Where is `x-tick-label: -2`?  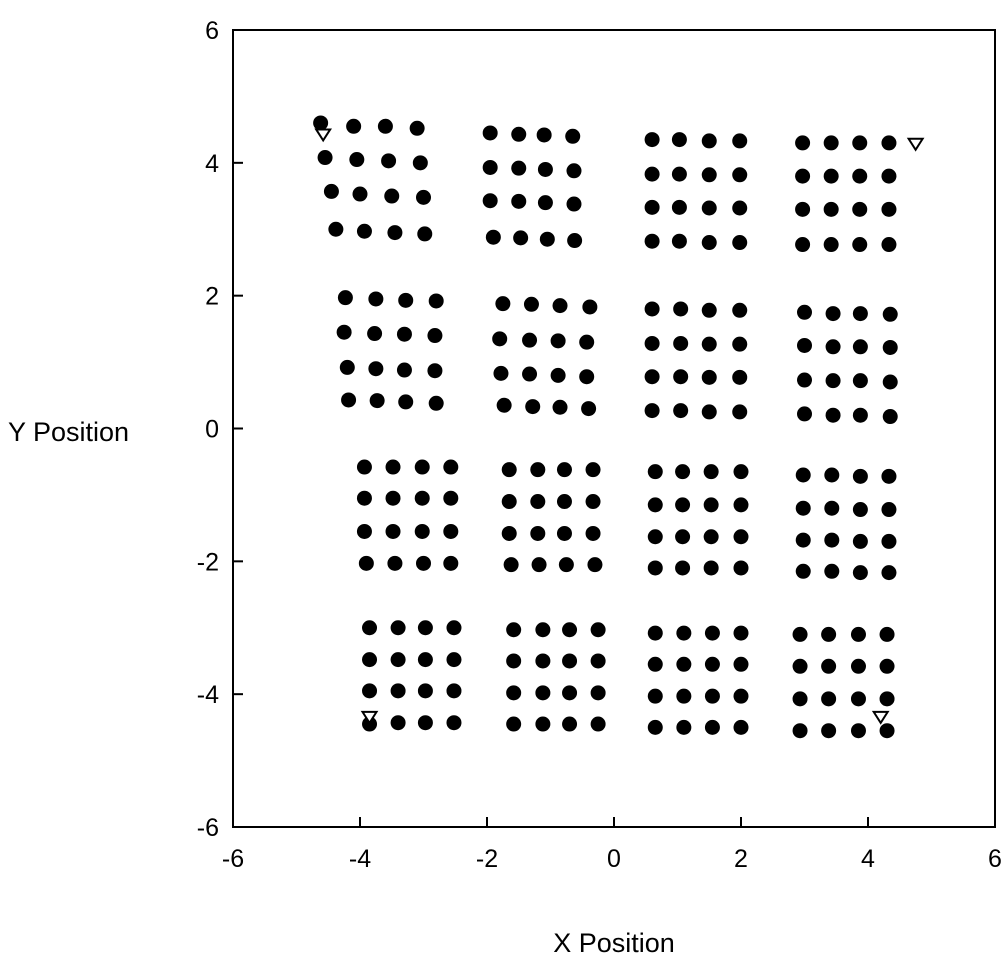
x-tick-label: -2 is located at coordinates (487, 859).